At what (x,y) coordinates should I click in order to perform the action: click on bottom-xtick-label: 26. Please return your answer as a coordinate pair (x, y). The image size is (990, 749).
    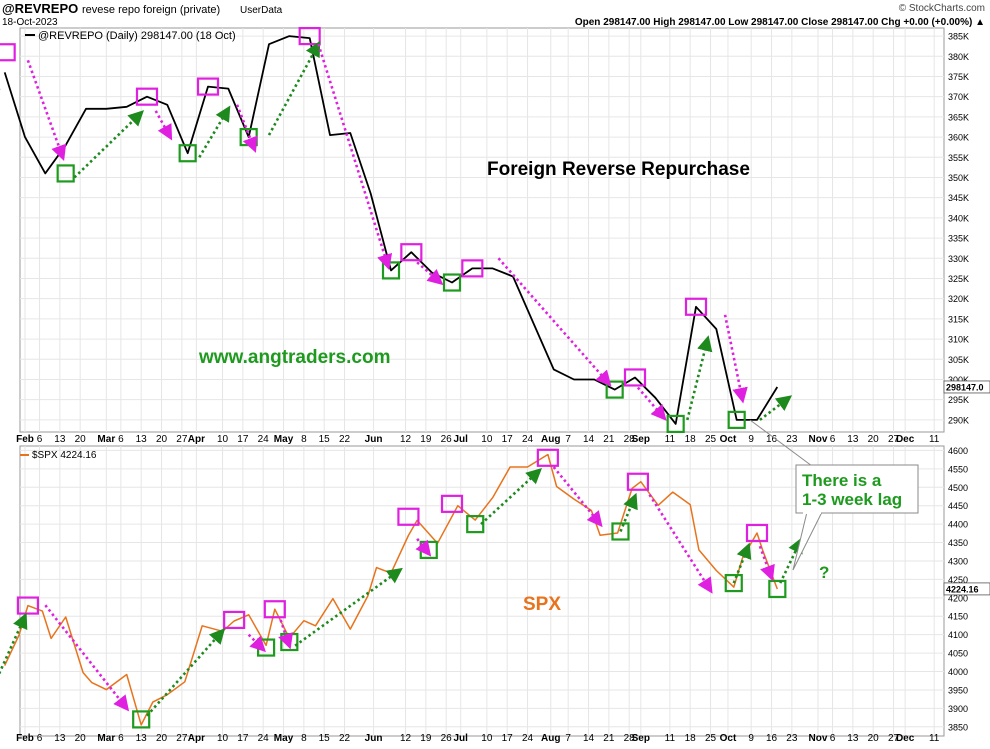
    Looking at the image, I should click on (447, 738).